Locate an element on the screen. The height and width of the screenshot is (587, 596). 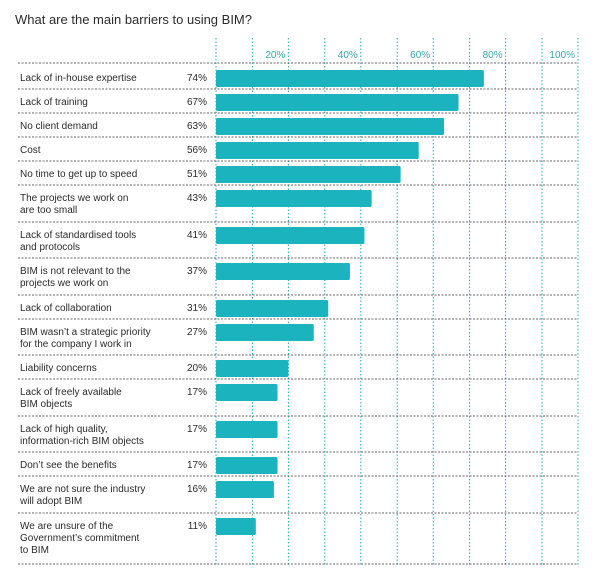
bar-row: Lack of training 67% is located at coordinates (298, 104).